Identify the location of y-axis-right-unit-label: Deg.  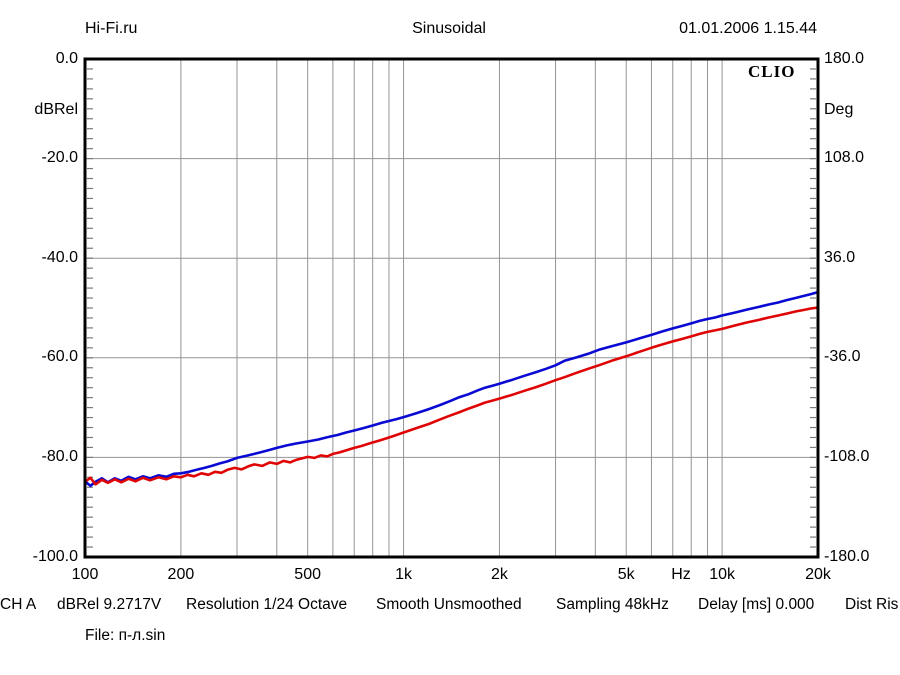
(839, 109).